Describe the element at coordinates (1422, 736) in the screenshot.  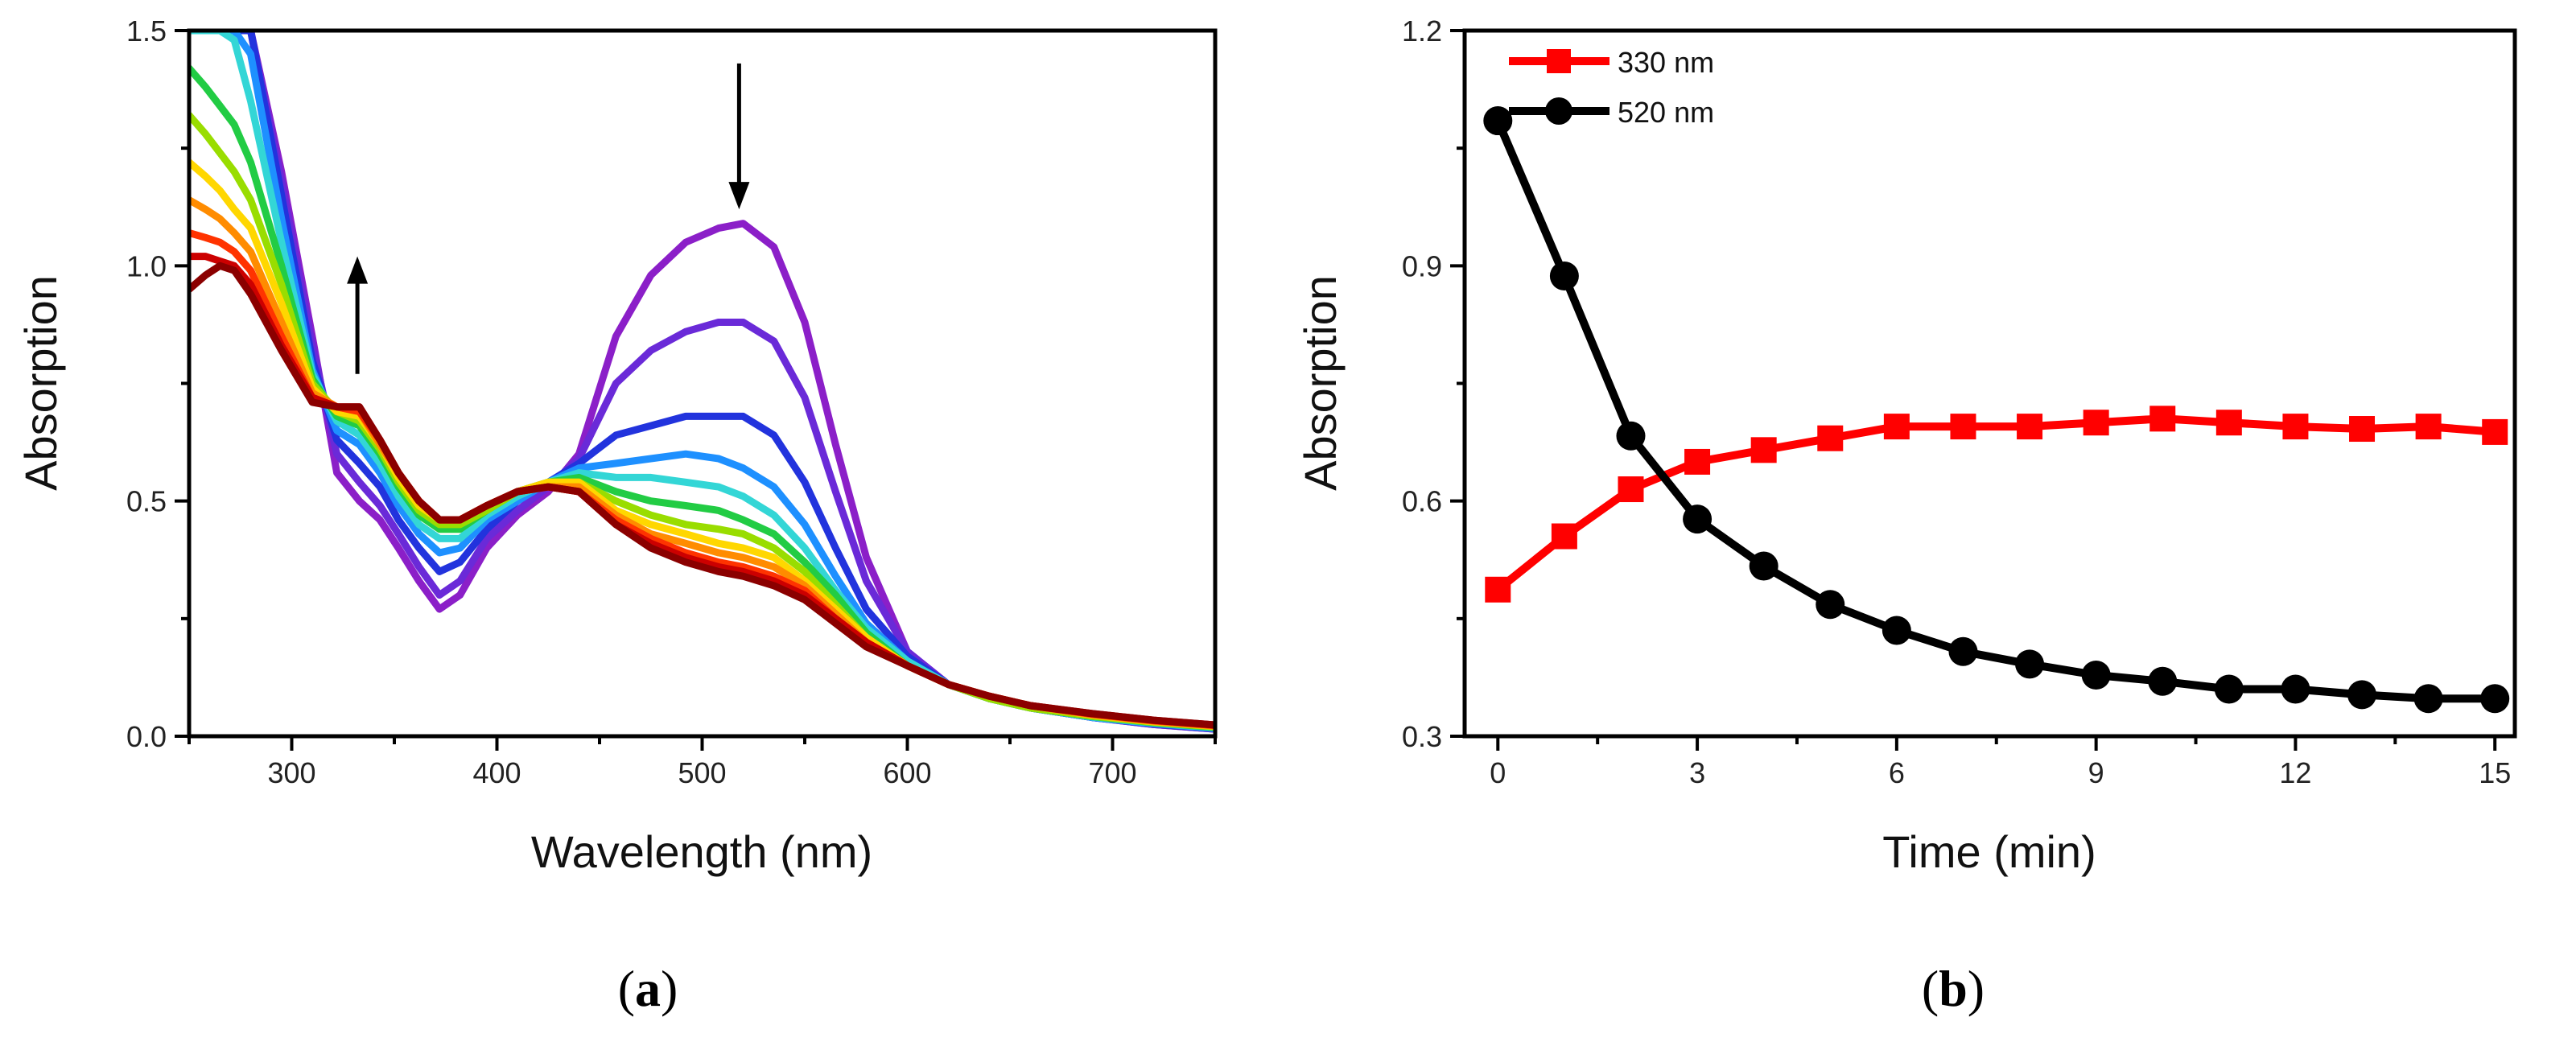
I see `panel-b-y-tick-label: 0.3` at that location.